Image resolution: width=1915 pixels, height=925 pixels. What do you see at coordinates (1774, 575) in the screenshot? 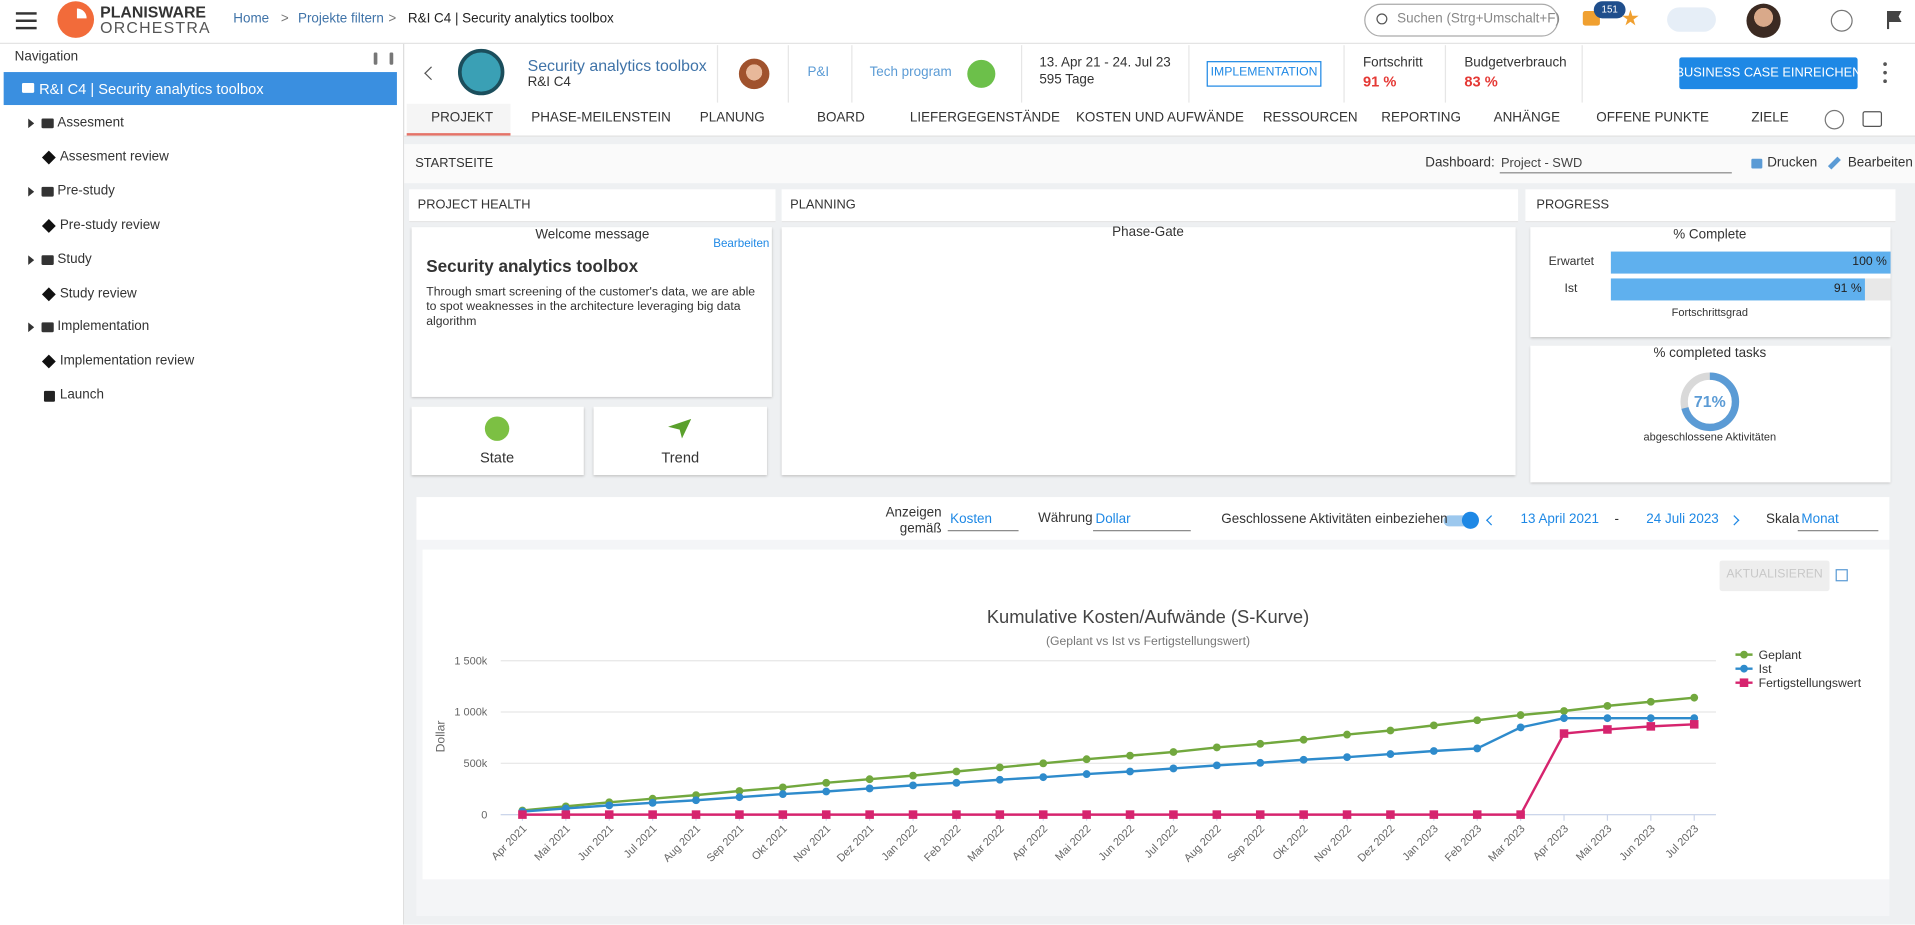
I see `refresh-label: AKTUALISIEREN` at bounding box center [1774, 575].